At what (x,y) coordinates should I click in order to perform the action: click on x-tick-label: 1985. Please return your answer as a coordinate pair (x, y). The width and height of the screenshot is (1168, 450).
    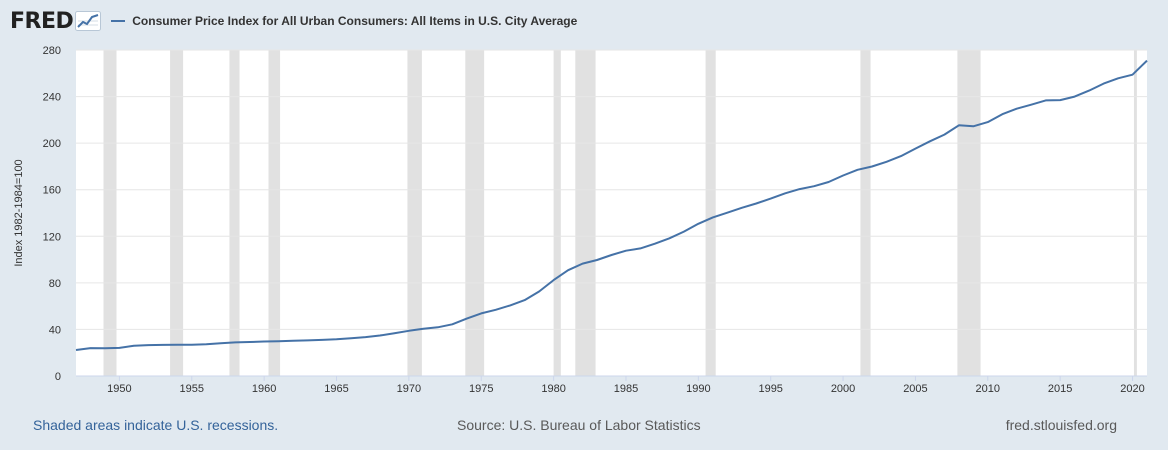
    Looking at the image, I should click on (626, 389).